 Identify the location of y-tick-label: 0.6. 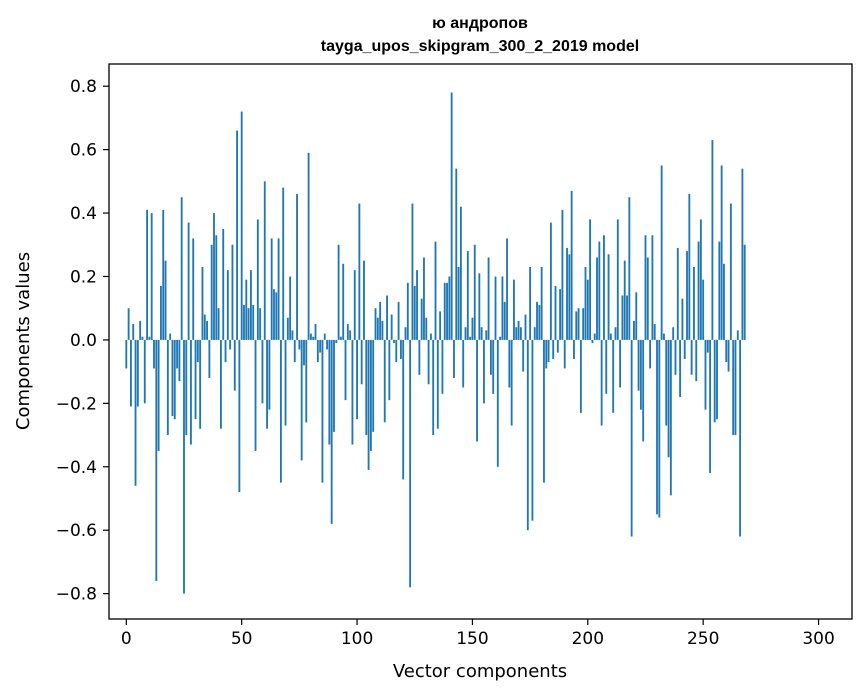
(83, 151).